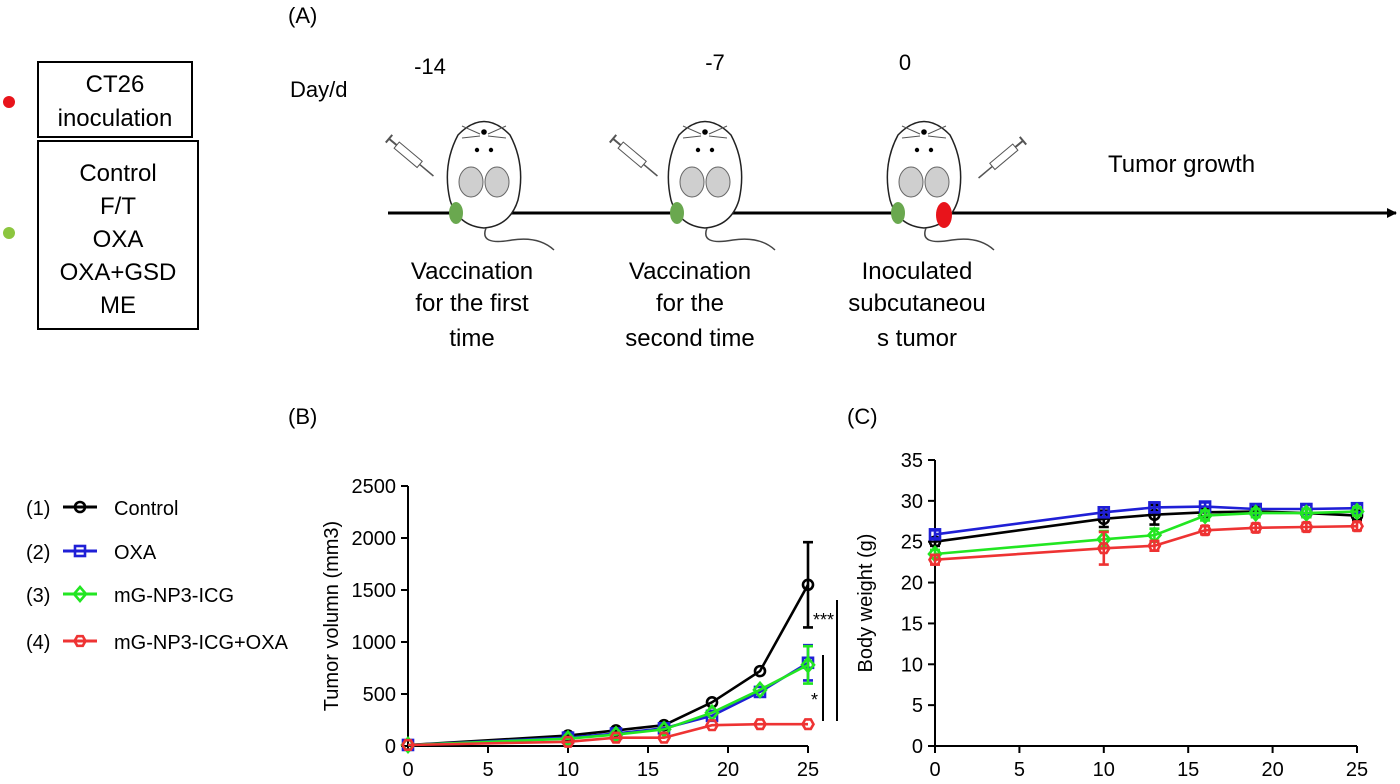 This screenshot has height=784, width=1400. I want to click on chart-c-error-bar-mg-np3-icg-oxa, so click(1103, 548).